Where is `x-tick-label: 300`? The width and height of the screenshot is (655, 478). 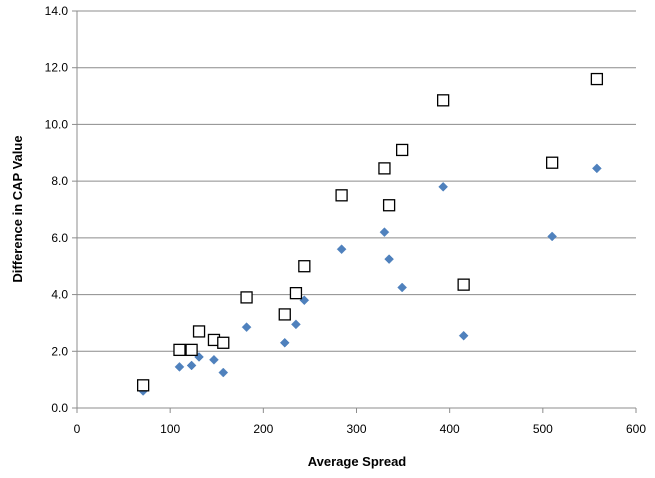
x-tick-label: 300 is located at coordinates (356, 429).